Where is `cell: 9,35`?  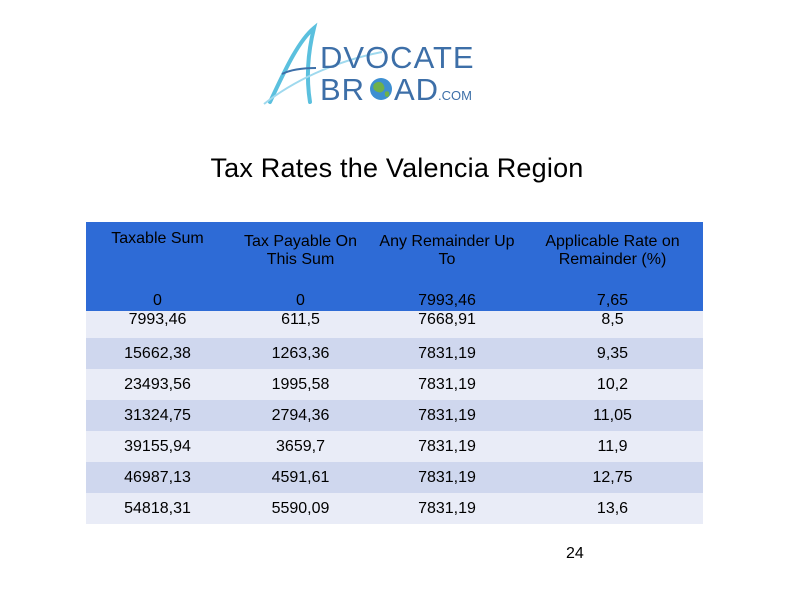
cell: 9,35 is located at coordinates (612, 353).